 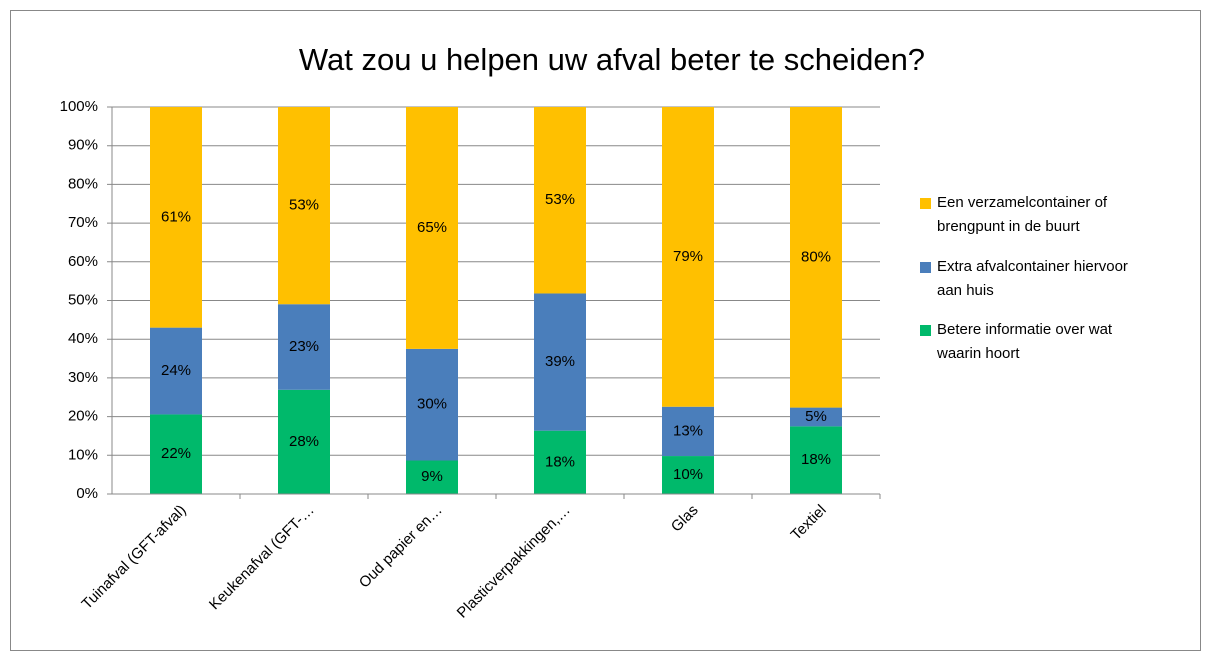 What do you see at coordinates (83, 454) in the screenshot?
I see `y-tick-label: 10%` at bounding box center [83, 454].